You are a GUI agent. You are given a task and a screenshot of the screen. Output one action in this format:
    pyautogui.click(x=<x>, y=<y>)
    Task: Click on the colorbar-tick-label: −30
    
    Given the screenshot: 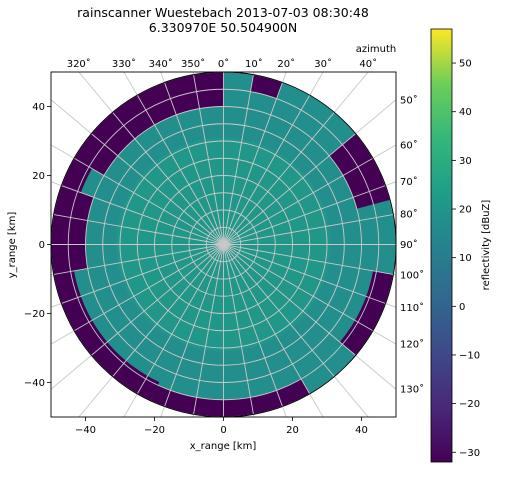 What is the action you would take?
    pyautogui.click(x=469, y=453)
    